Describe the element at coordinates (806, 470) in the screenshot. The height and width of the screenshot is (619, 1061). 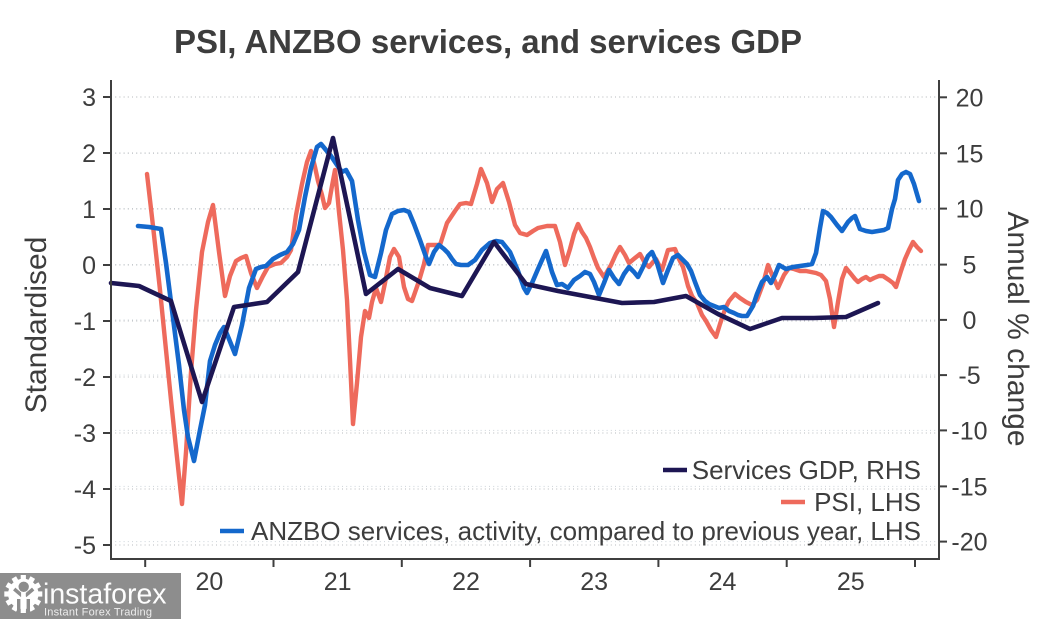
I see `svg-text: Services GDP, RHS` at that location.